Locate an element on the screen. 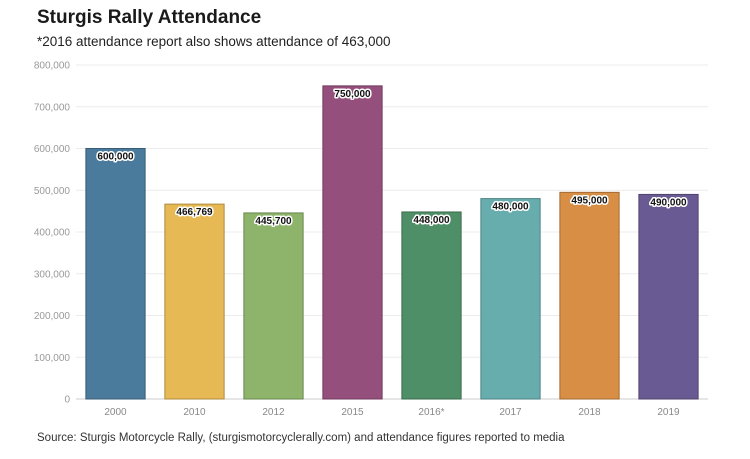 The height and width of the screenshot is (459, 750). y-tick-label: 600,000 is located at coordinates (52, 149).